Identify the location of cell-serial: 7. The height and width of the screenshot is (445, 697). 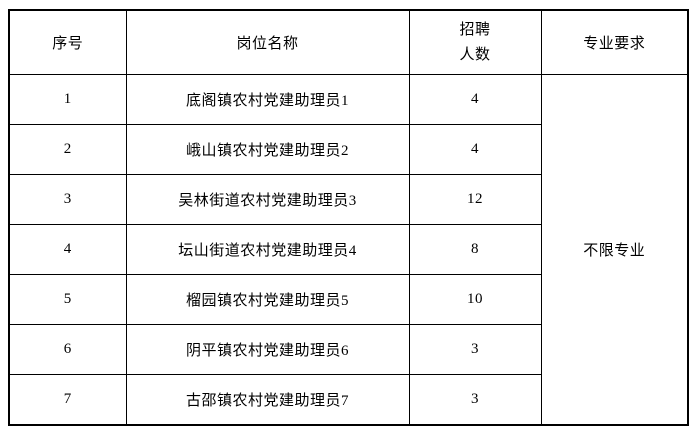
(67, 400).